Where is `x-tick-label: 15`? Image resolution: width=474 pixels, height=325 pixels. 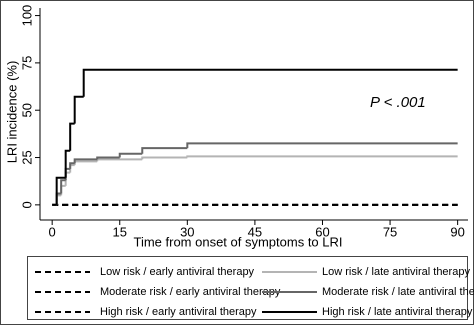
x-tick-label: 15 is located at coordinates (120, 231).